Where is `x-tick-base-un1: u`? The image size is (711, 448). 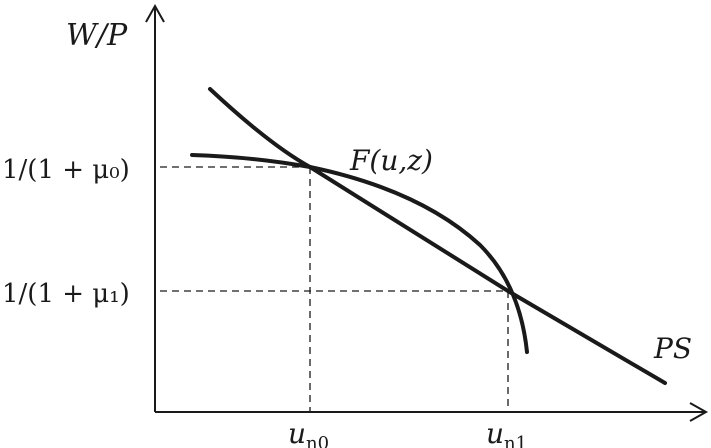 x-tick-base-un1: u is located at coordinates (495, 432).